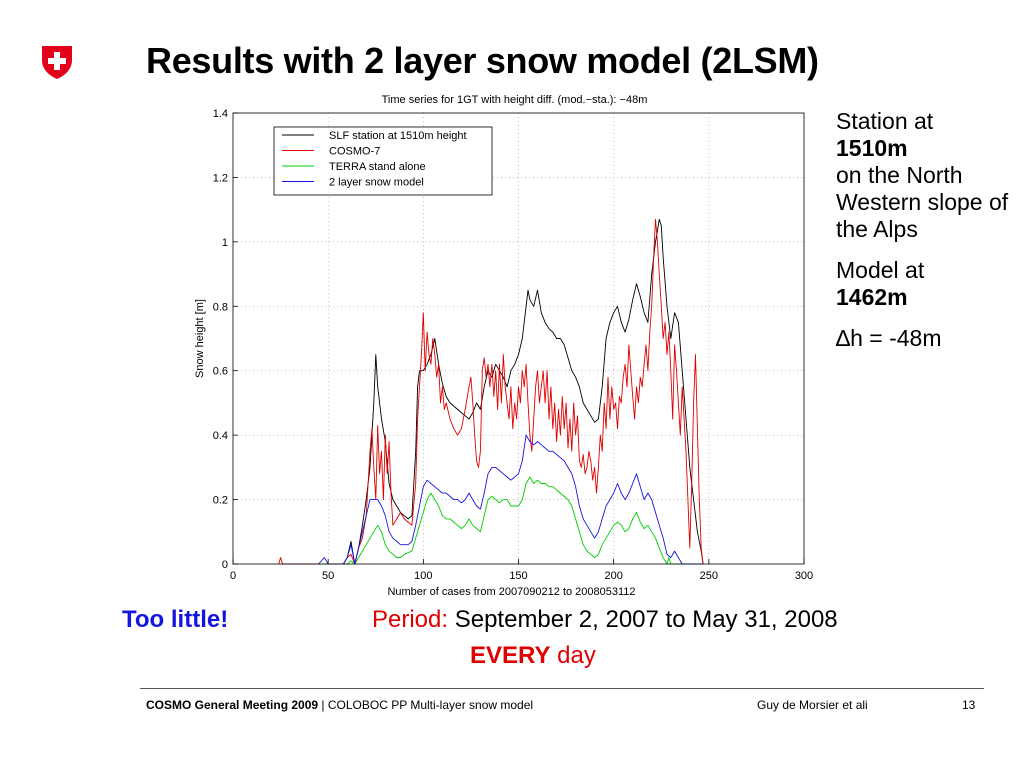 The height and width of the screenshot is (768, 1024). I want to click on slide-title: Results with 2 layer snow model (2LSM), so click(482, 60).